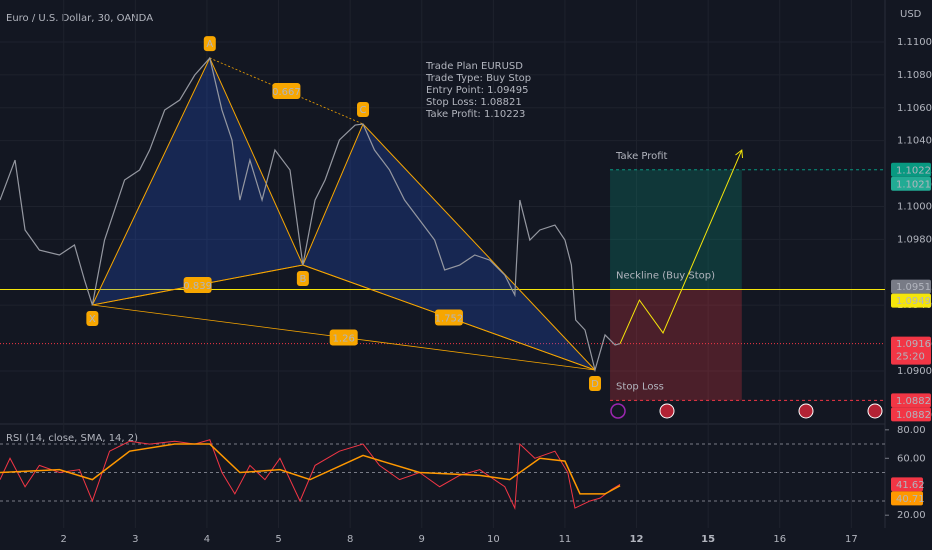 This screenshot has height=550, width=932. Describe the element at coordinates (779, 539) in the screenshot. I see `x-tick-label: 16` at that location.